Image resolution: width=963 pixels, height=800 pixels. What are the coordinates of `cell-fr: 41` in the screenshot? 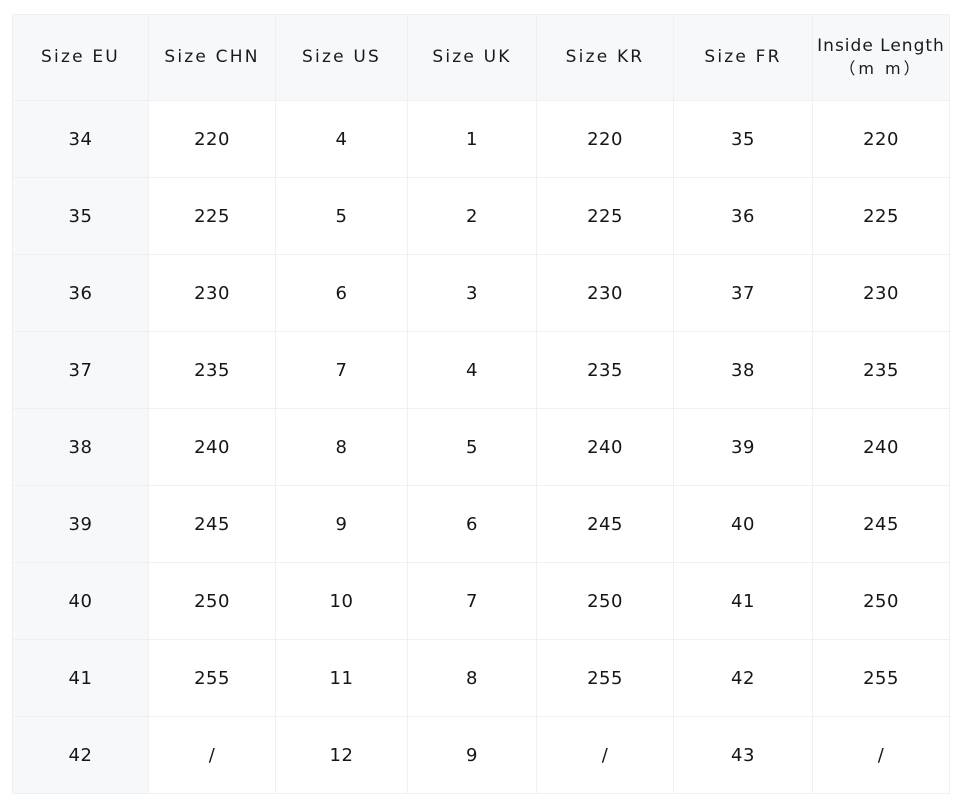 It's located at (743, 601).